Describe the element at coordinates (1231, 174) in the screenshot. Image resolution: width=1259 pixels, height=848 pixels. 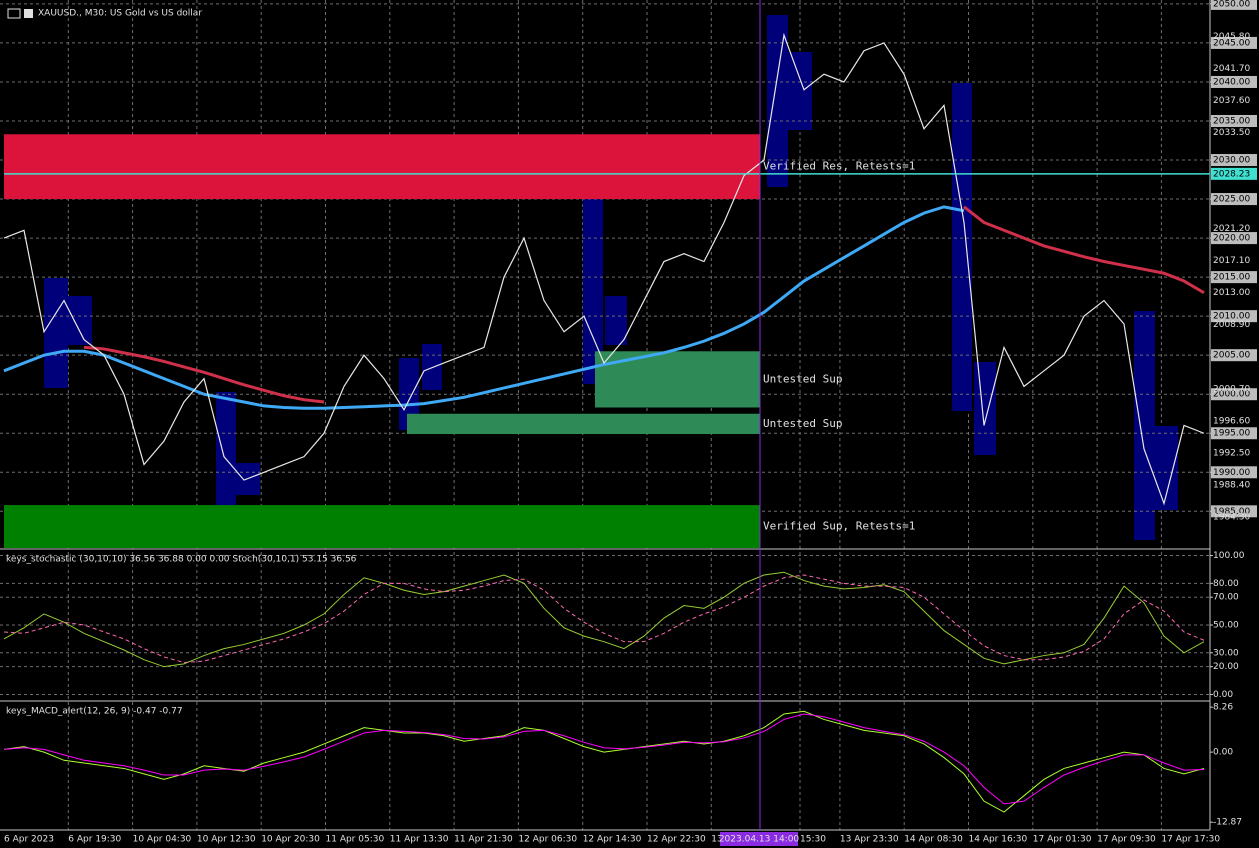
I see `price-line-label: 2028.23` at that location.